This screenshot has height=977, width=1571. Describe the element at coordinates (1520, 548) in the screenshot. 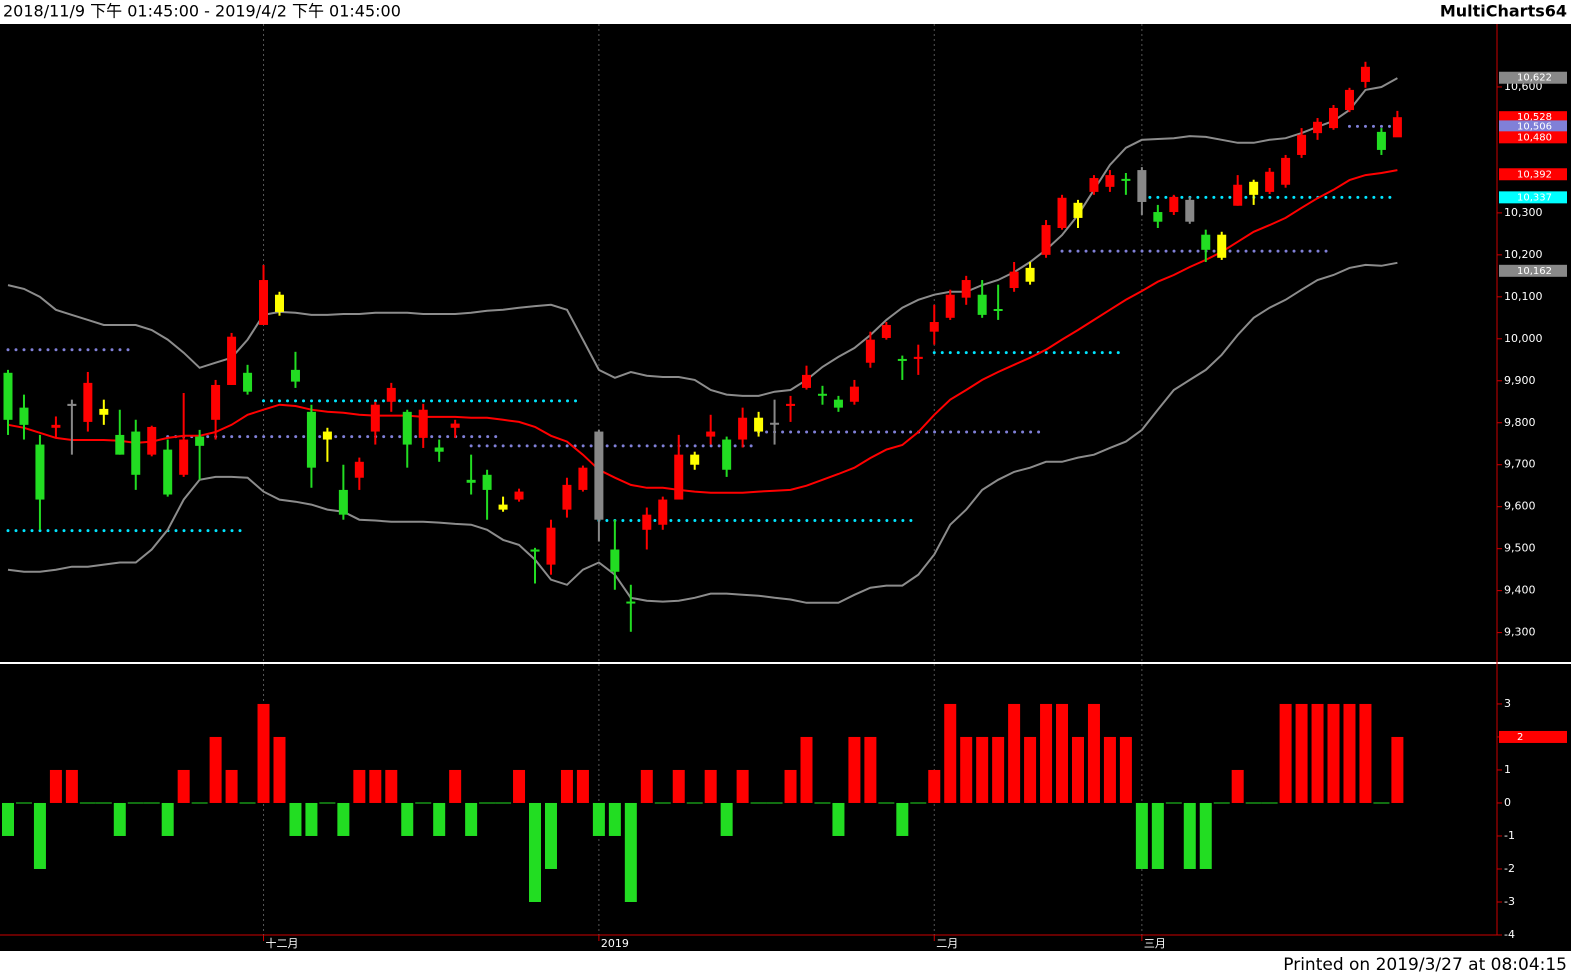

I see `y-tick-label: 9,500` at that location.